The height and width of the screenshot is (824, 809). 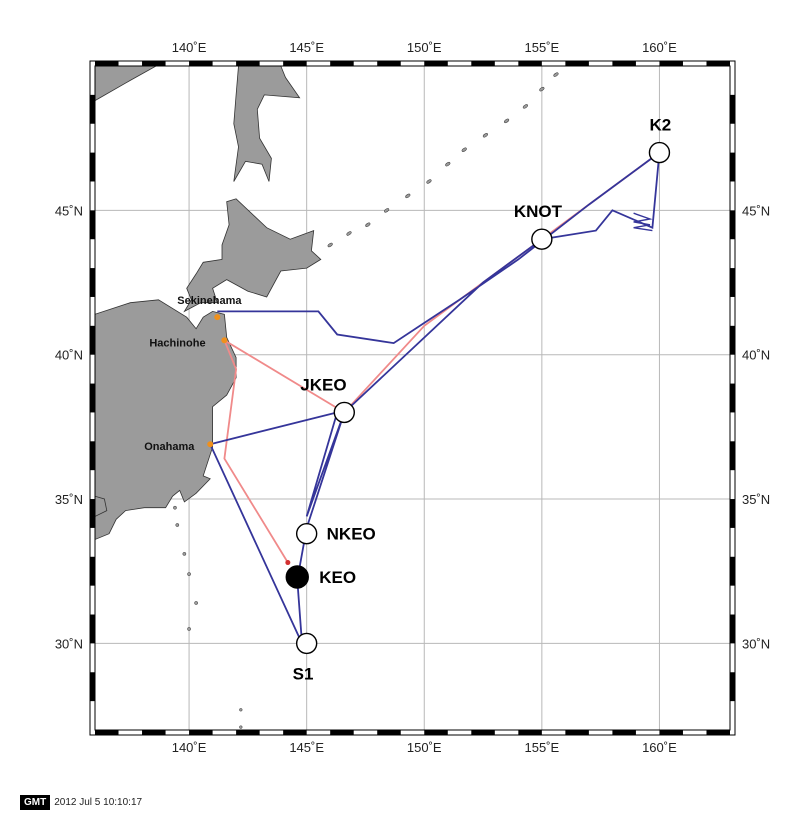 I want to click on lon-tick-label-bottom: 150˚E, so click(x=424, y=747).